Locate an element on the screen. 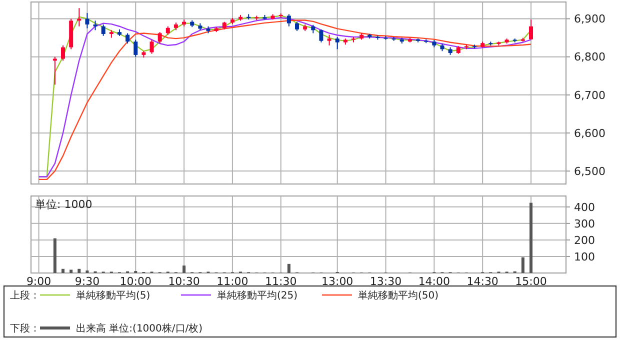  x-tick-label: 13:00 is located at coordinates (337, 281).